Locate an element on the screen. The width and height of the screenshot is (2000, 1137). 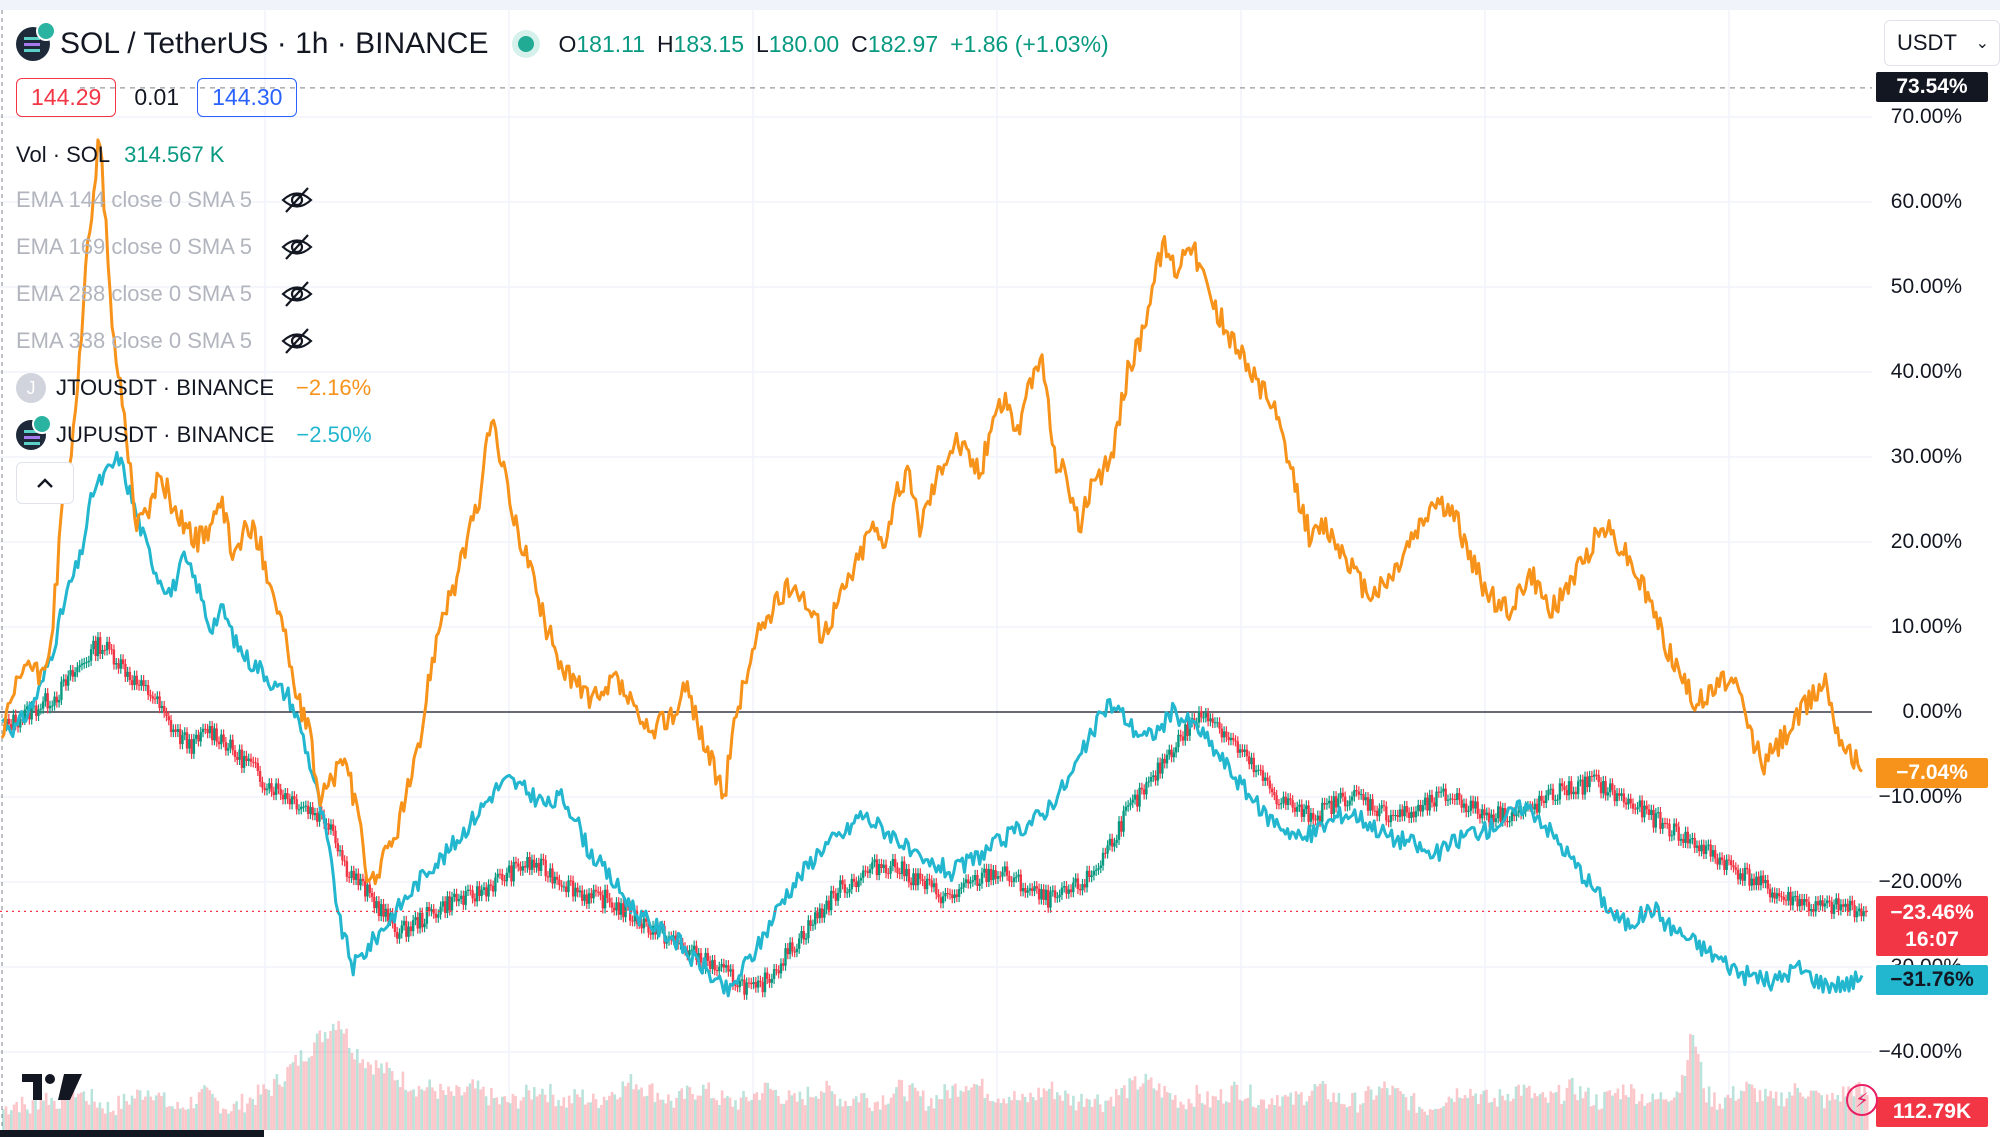
sell-price-button: 144.29 is located at coordinates (66, 97).